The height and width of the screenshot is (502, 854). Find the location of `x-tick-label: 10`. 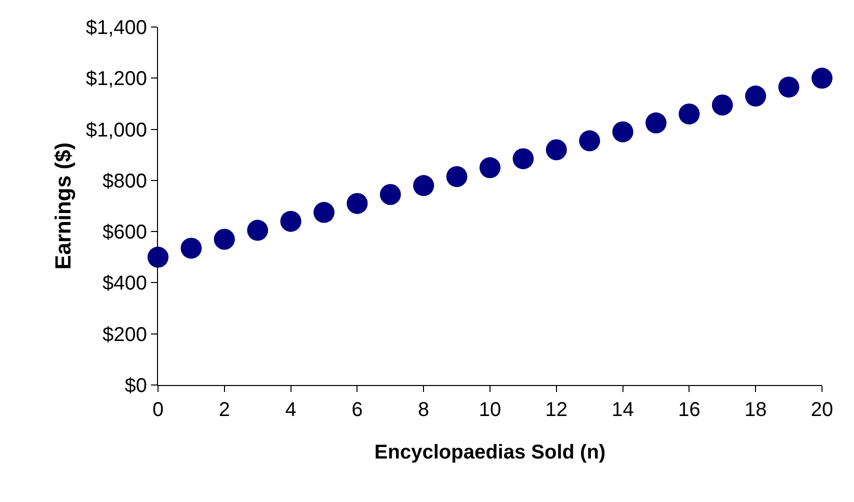

x-tick-label: 10 is located at coordinates (490, 410).